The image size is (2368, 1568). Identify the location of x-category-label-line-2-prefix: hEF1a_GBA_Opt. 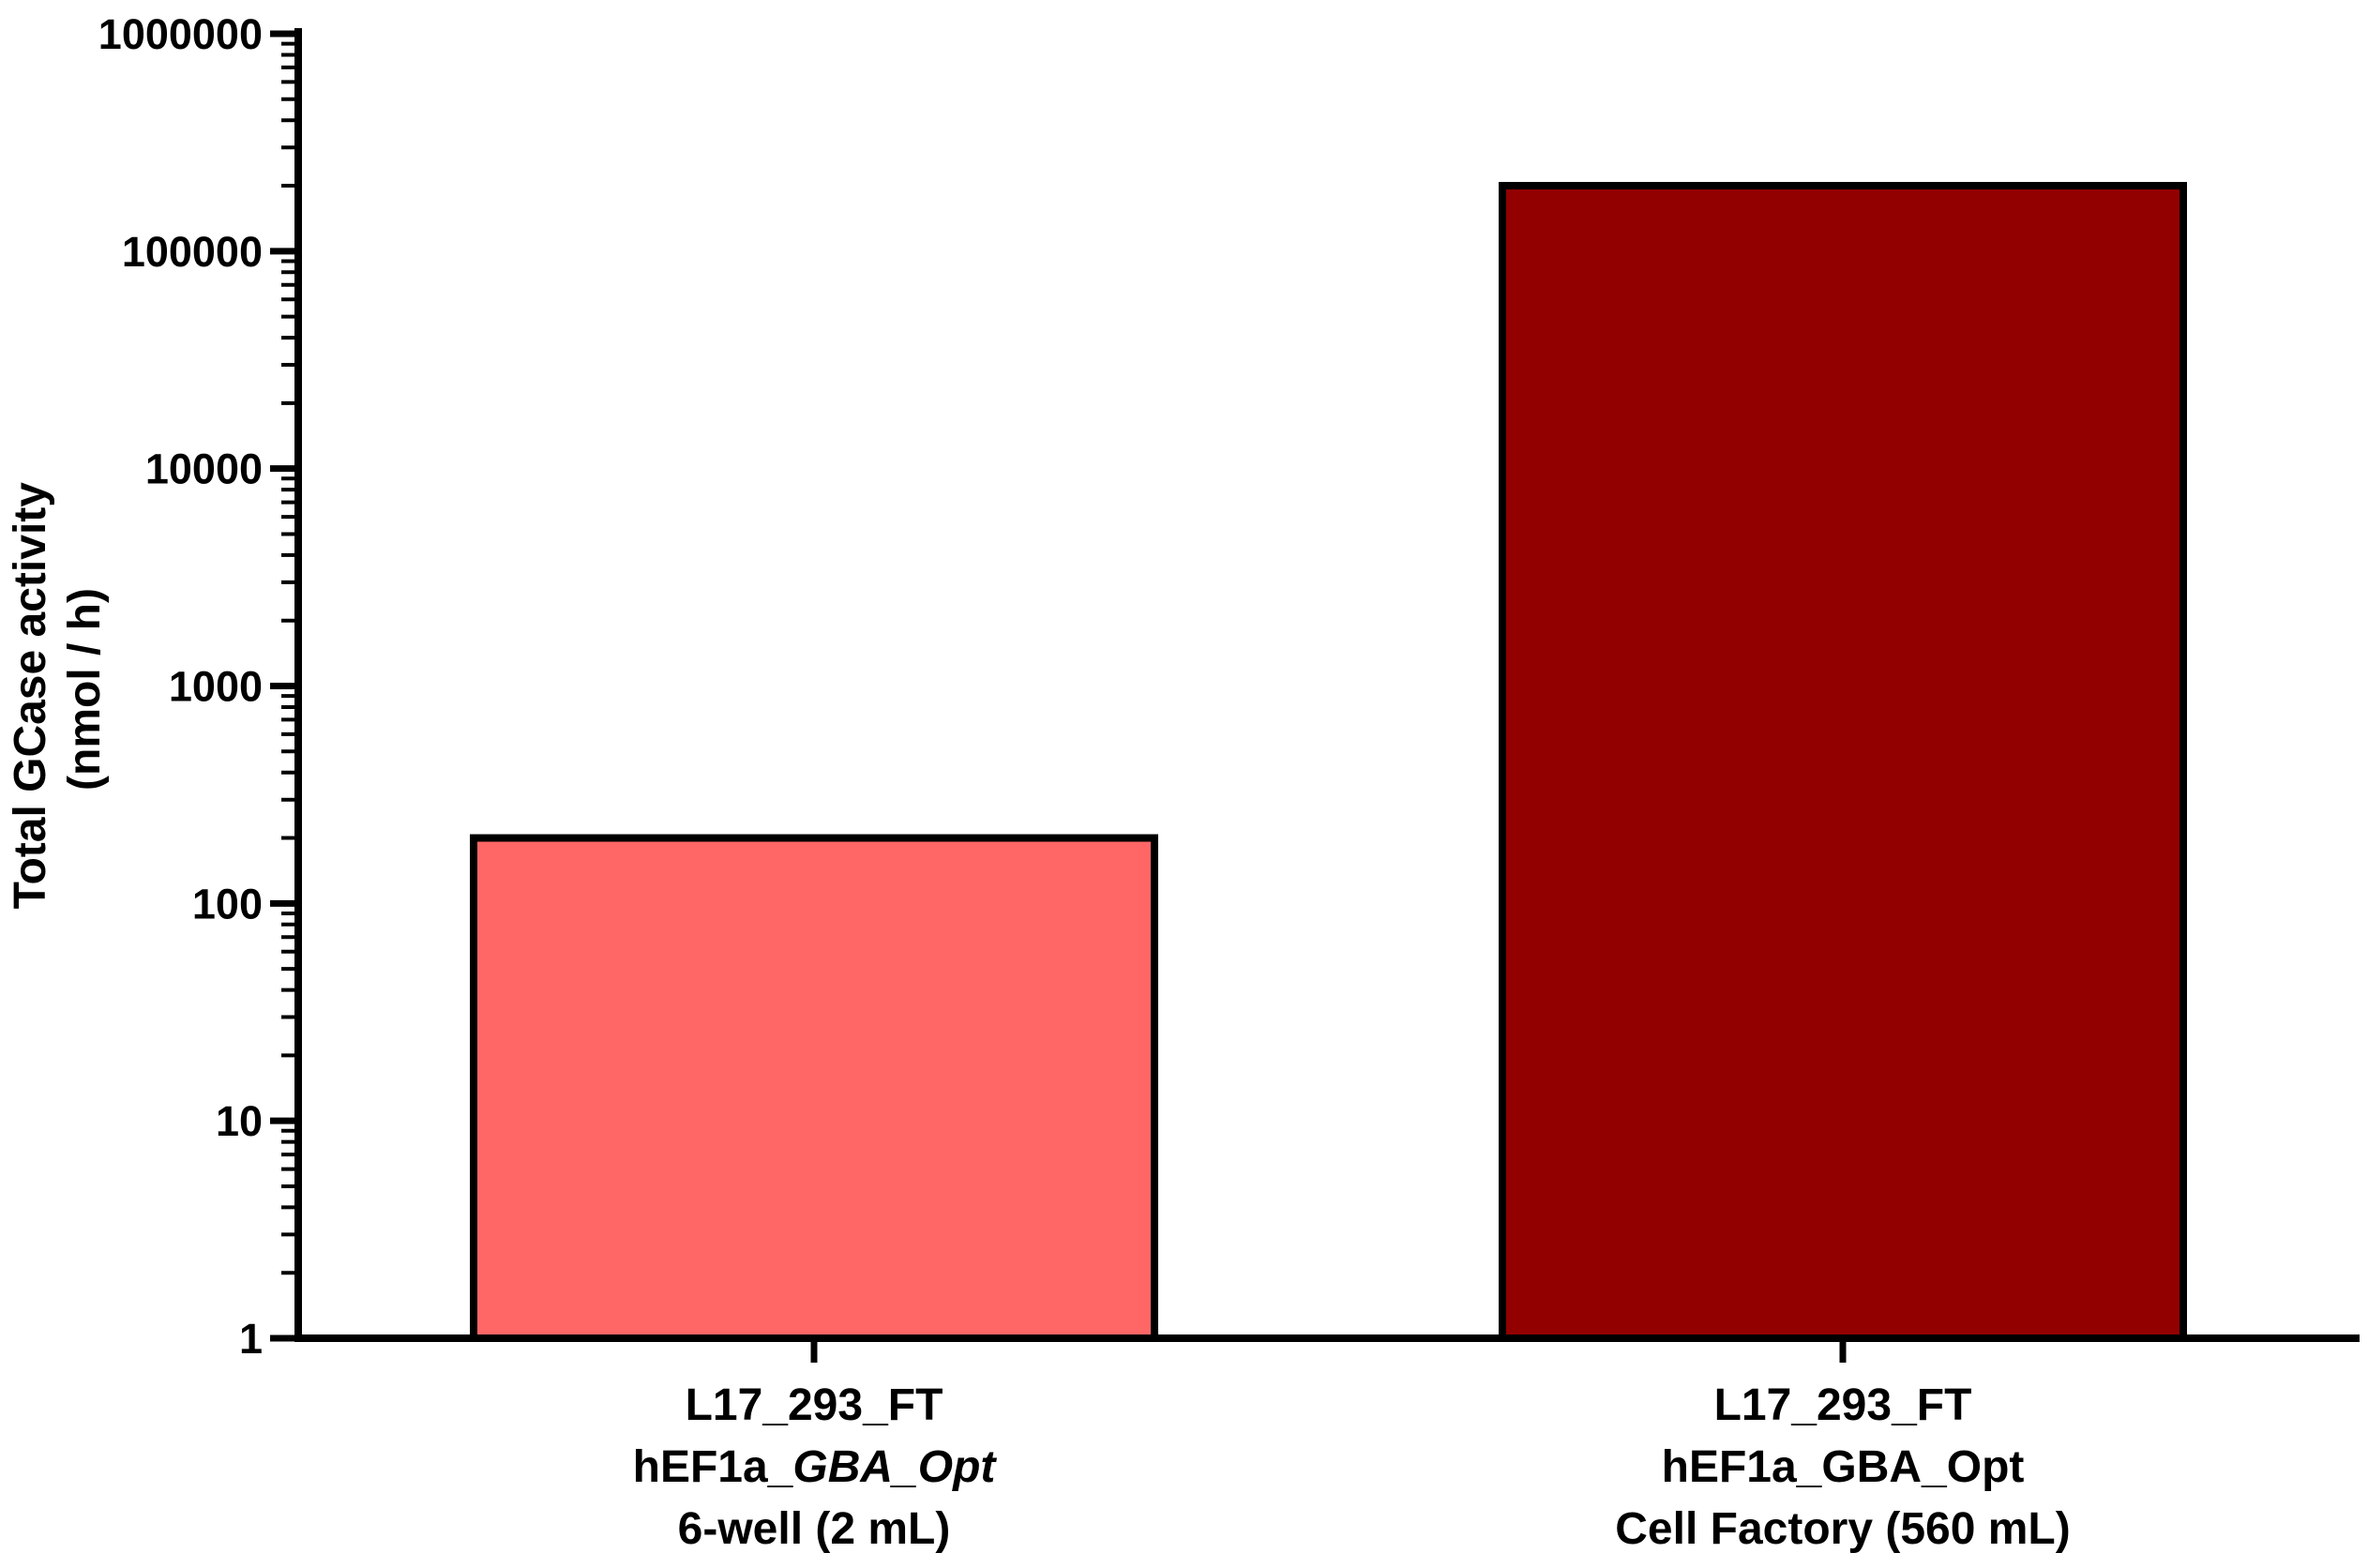
(1843, 1467).